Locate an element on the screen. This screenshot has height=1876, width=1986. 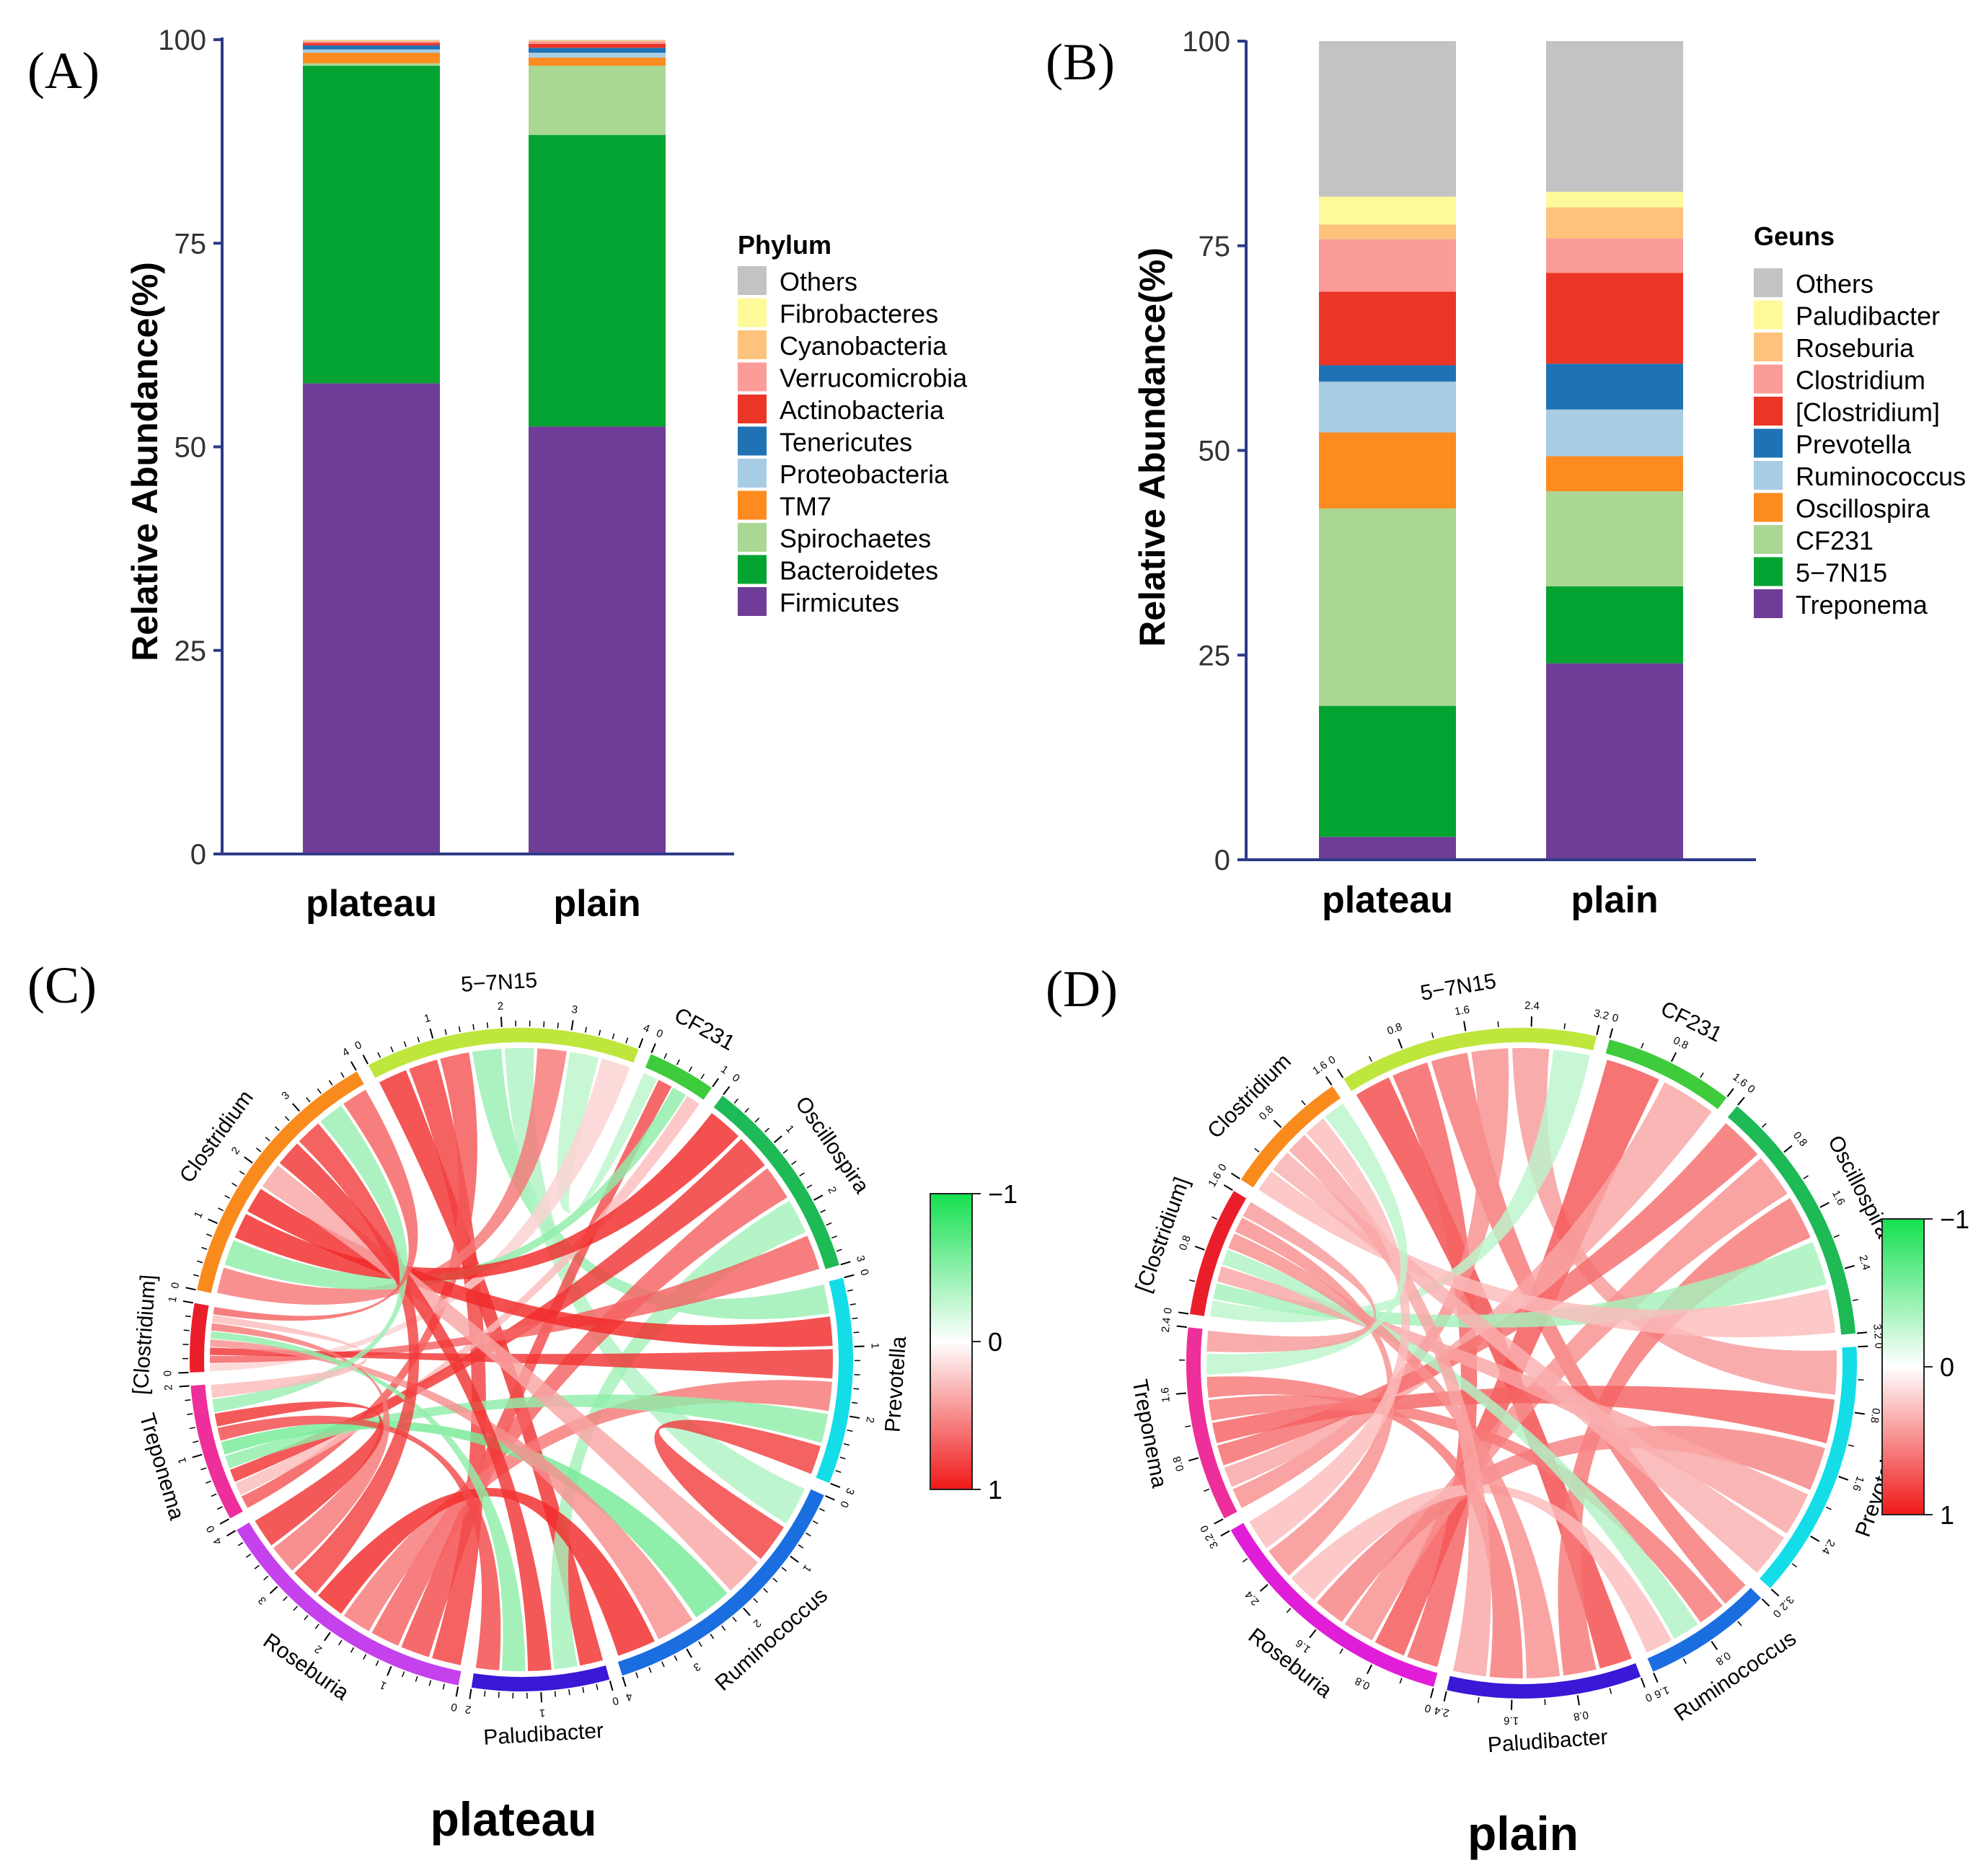
legend-title: Phylum is located at coordinates (784, 245).